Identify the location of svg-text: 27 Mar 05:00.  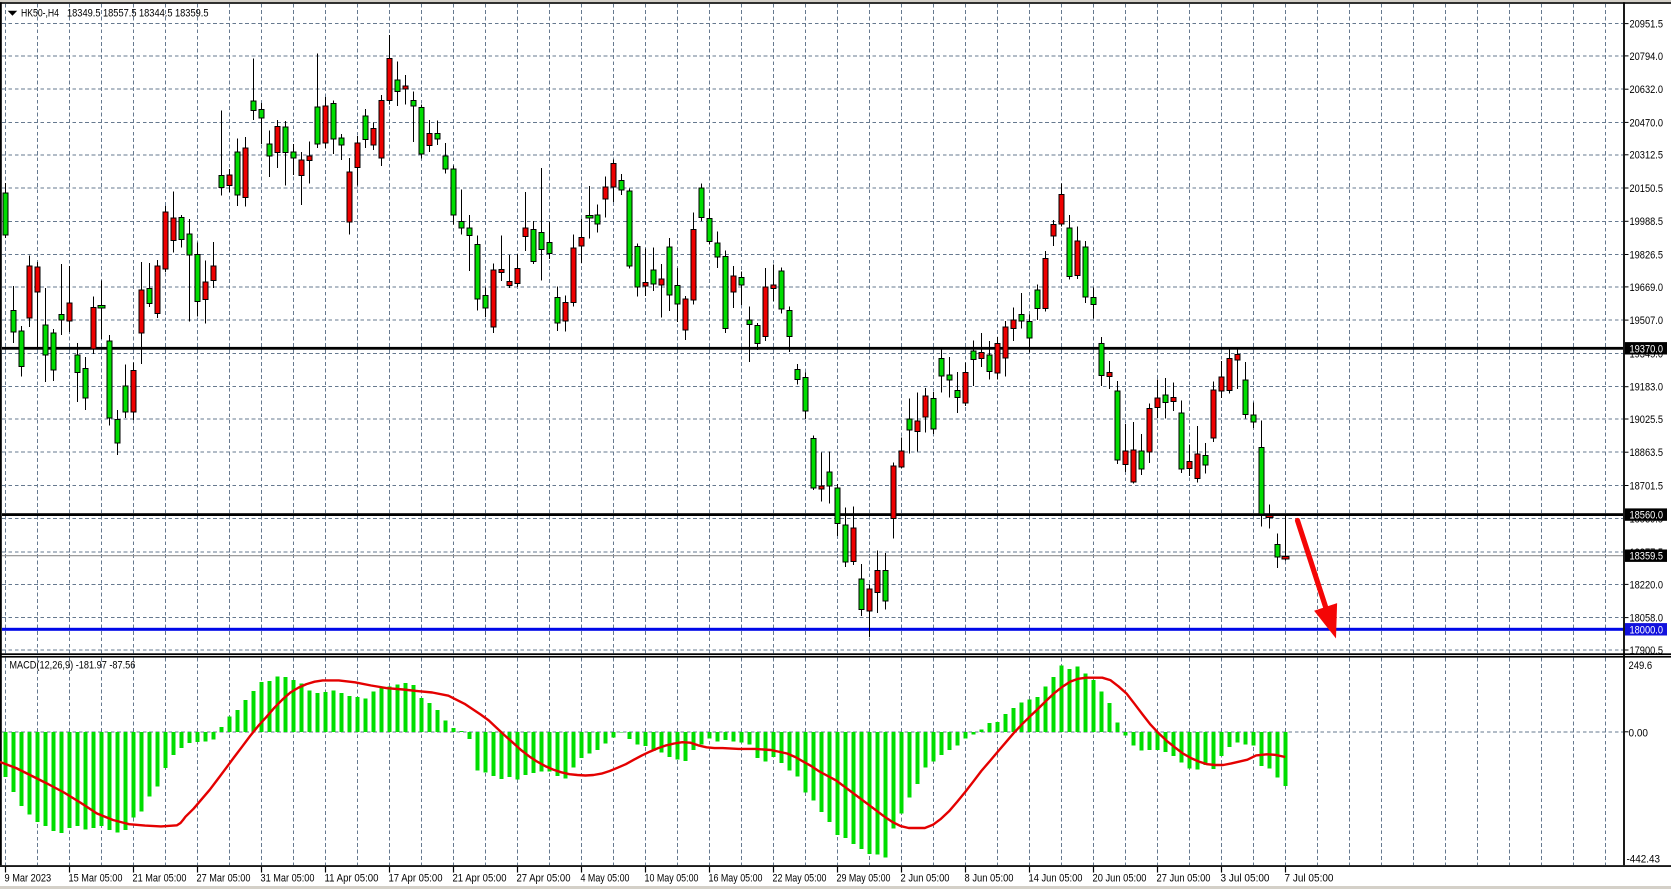
(224, 879).